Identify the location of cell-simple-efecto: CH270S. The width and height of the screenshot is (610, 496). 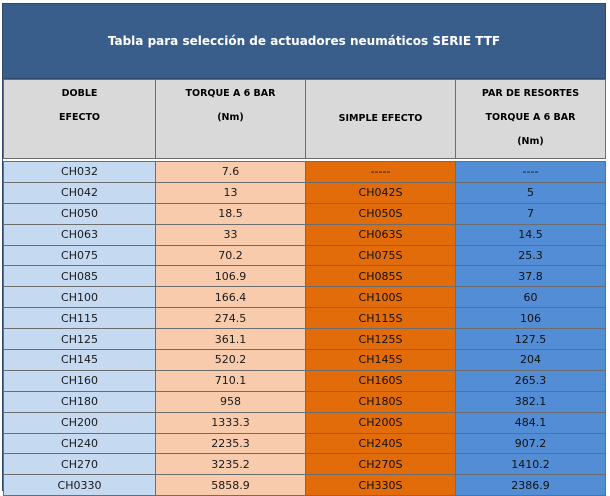
(380, 464).